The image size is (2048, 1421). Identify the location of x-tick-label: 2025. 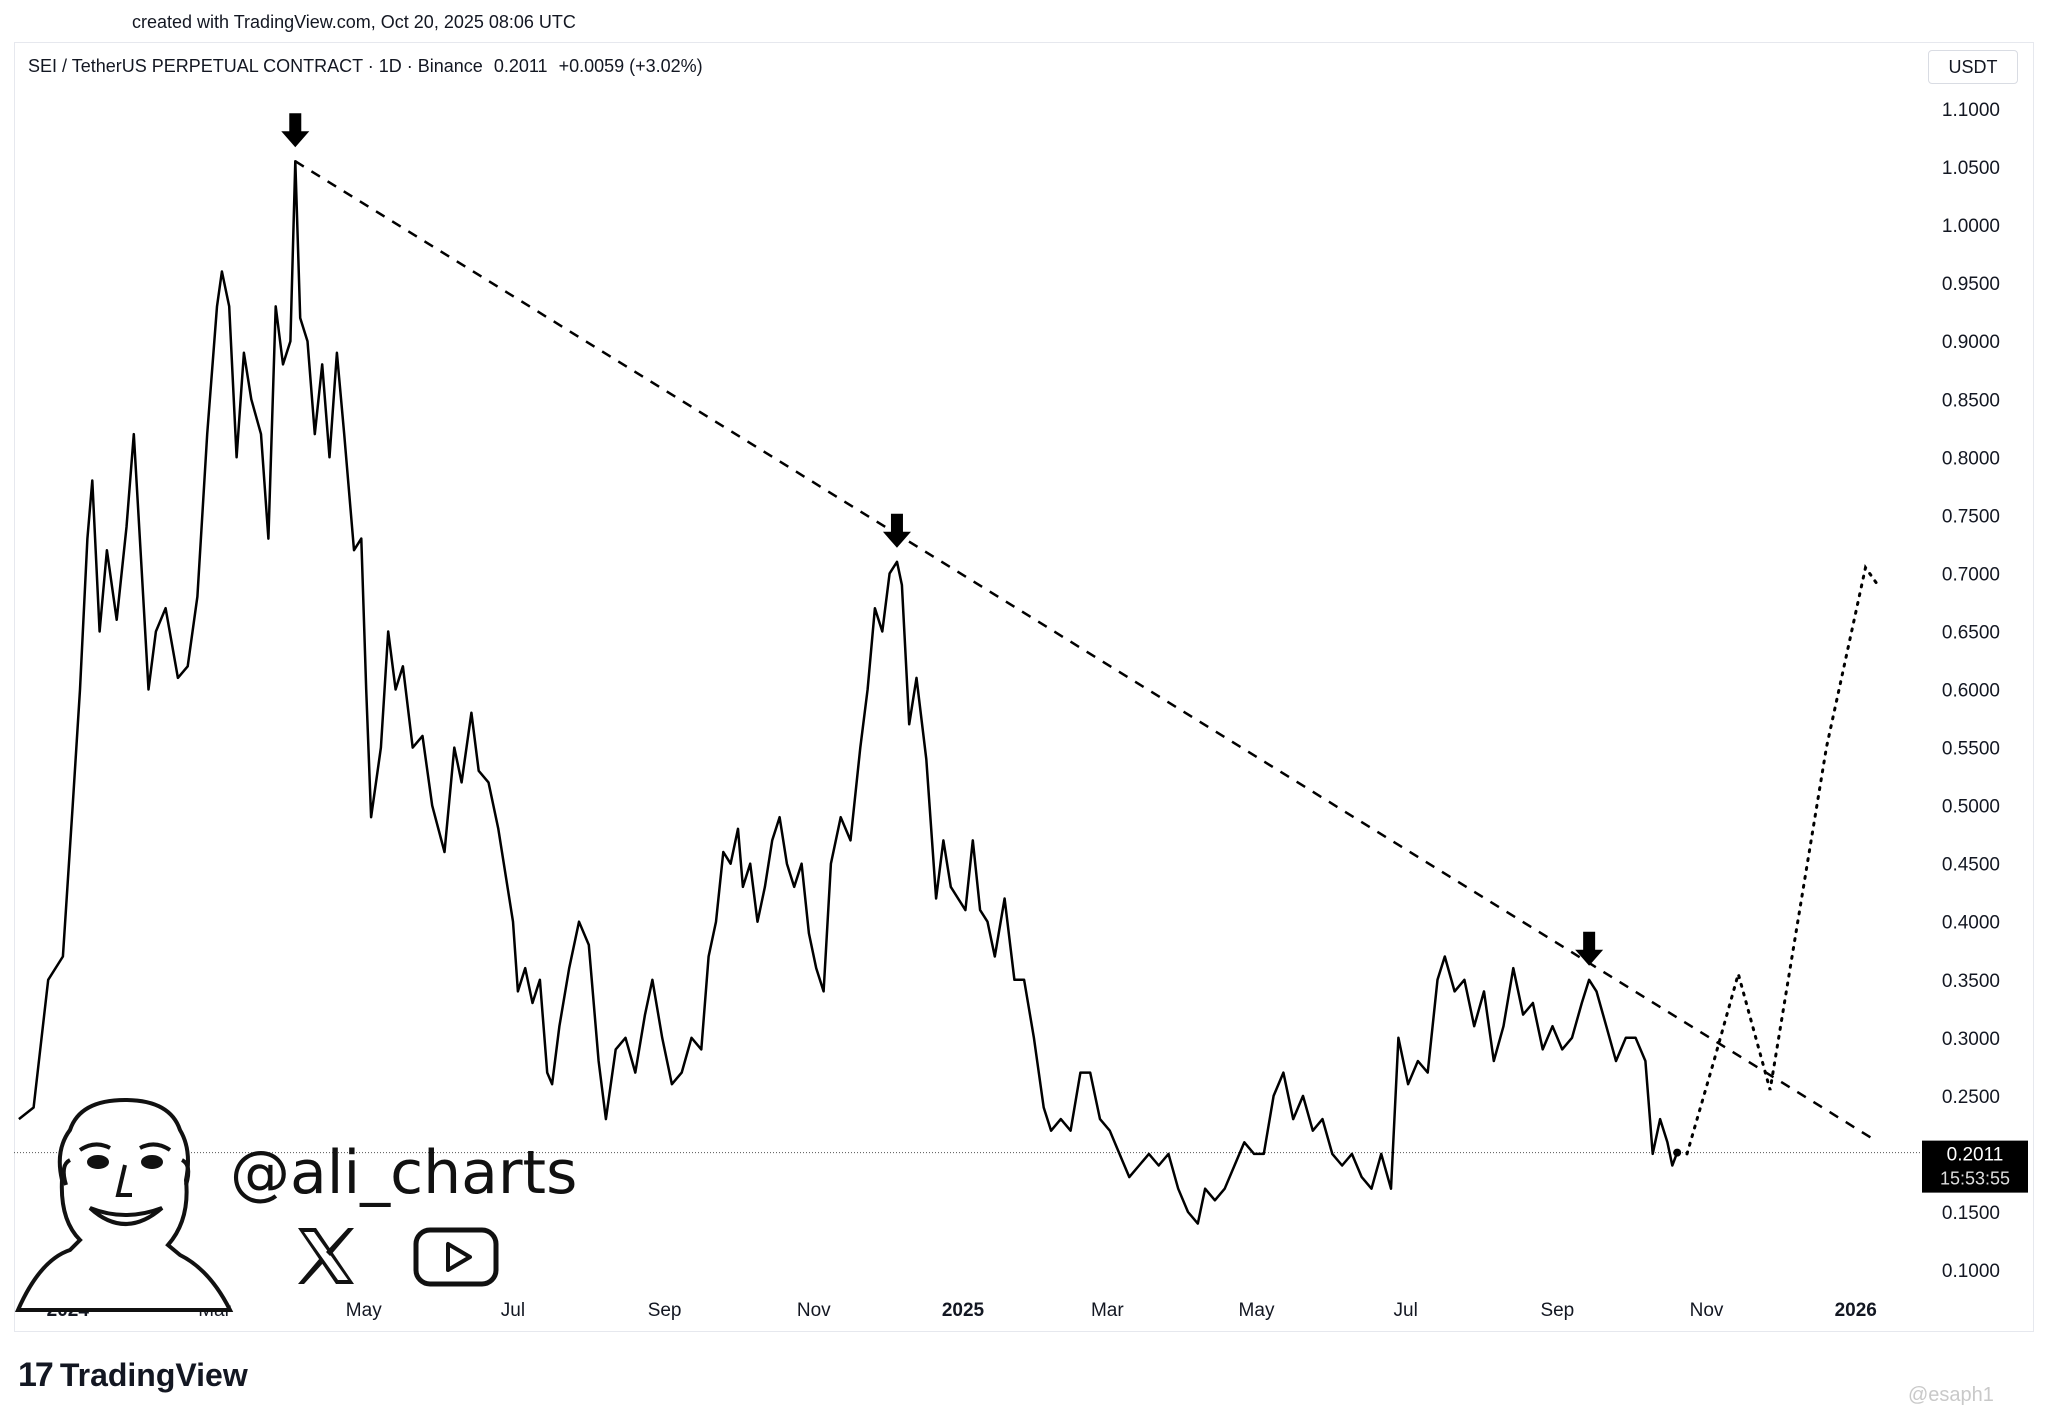
(963, 1310).